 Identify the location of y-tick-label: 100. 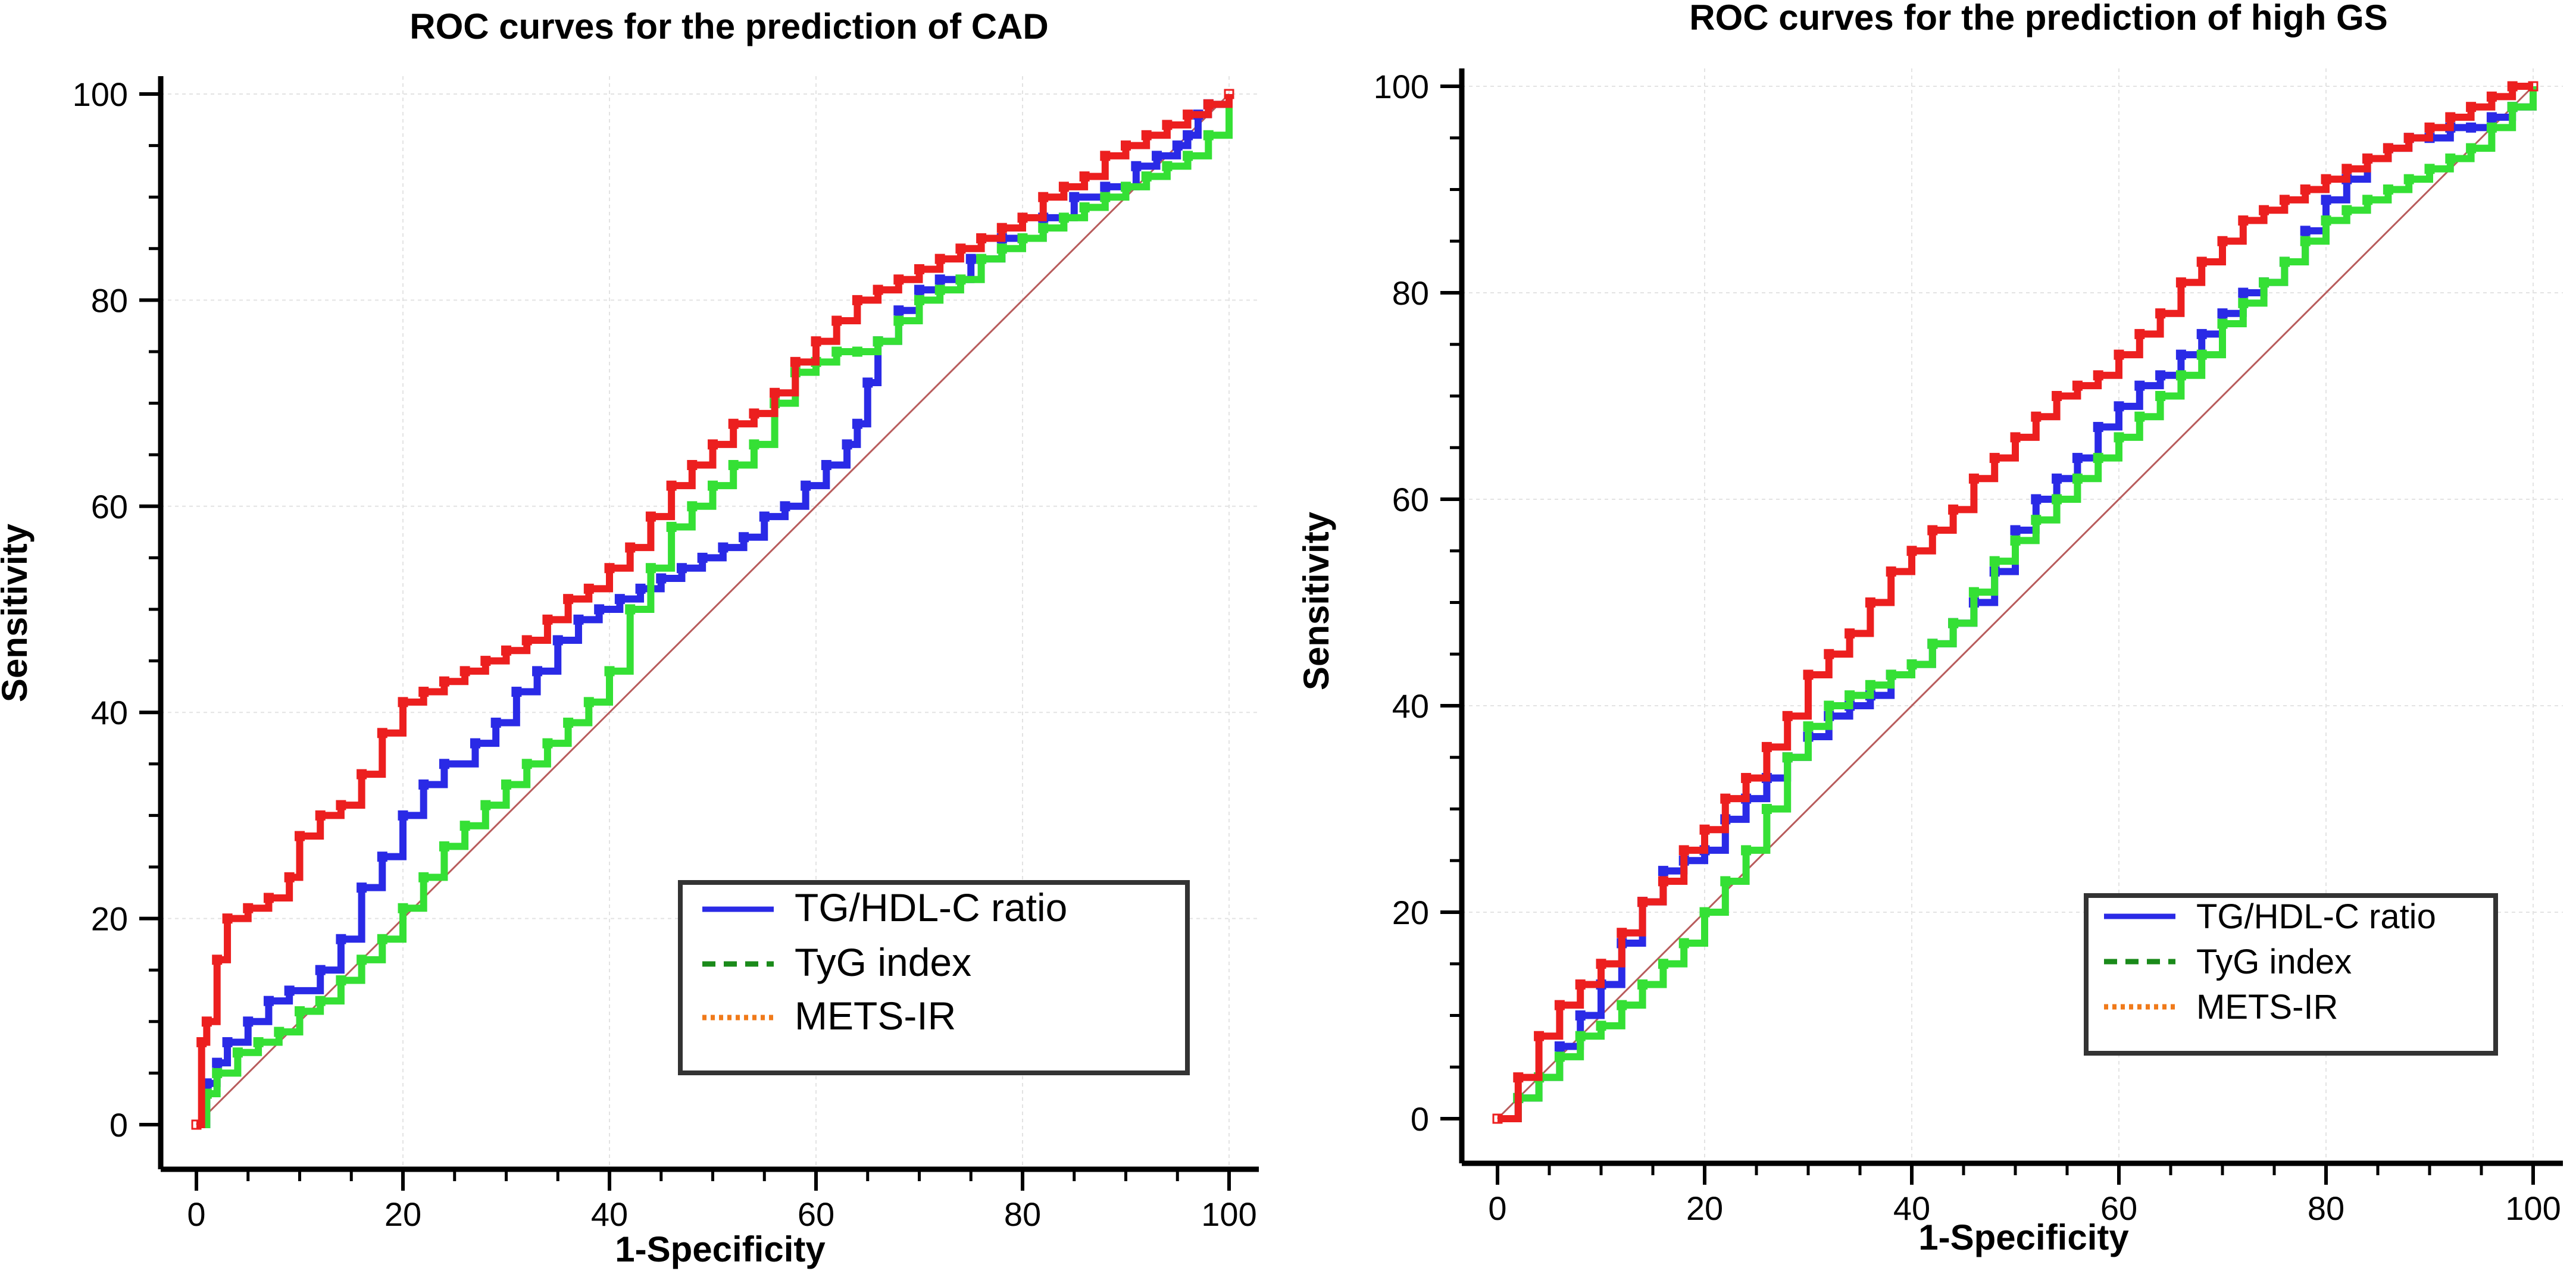
(100, 94).